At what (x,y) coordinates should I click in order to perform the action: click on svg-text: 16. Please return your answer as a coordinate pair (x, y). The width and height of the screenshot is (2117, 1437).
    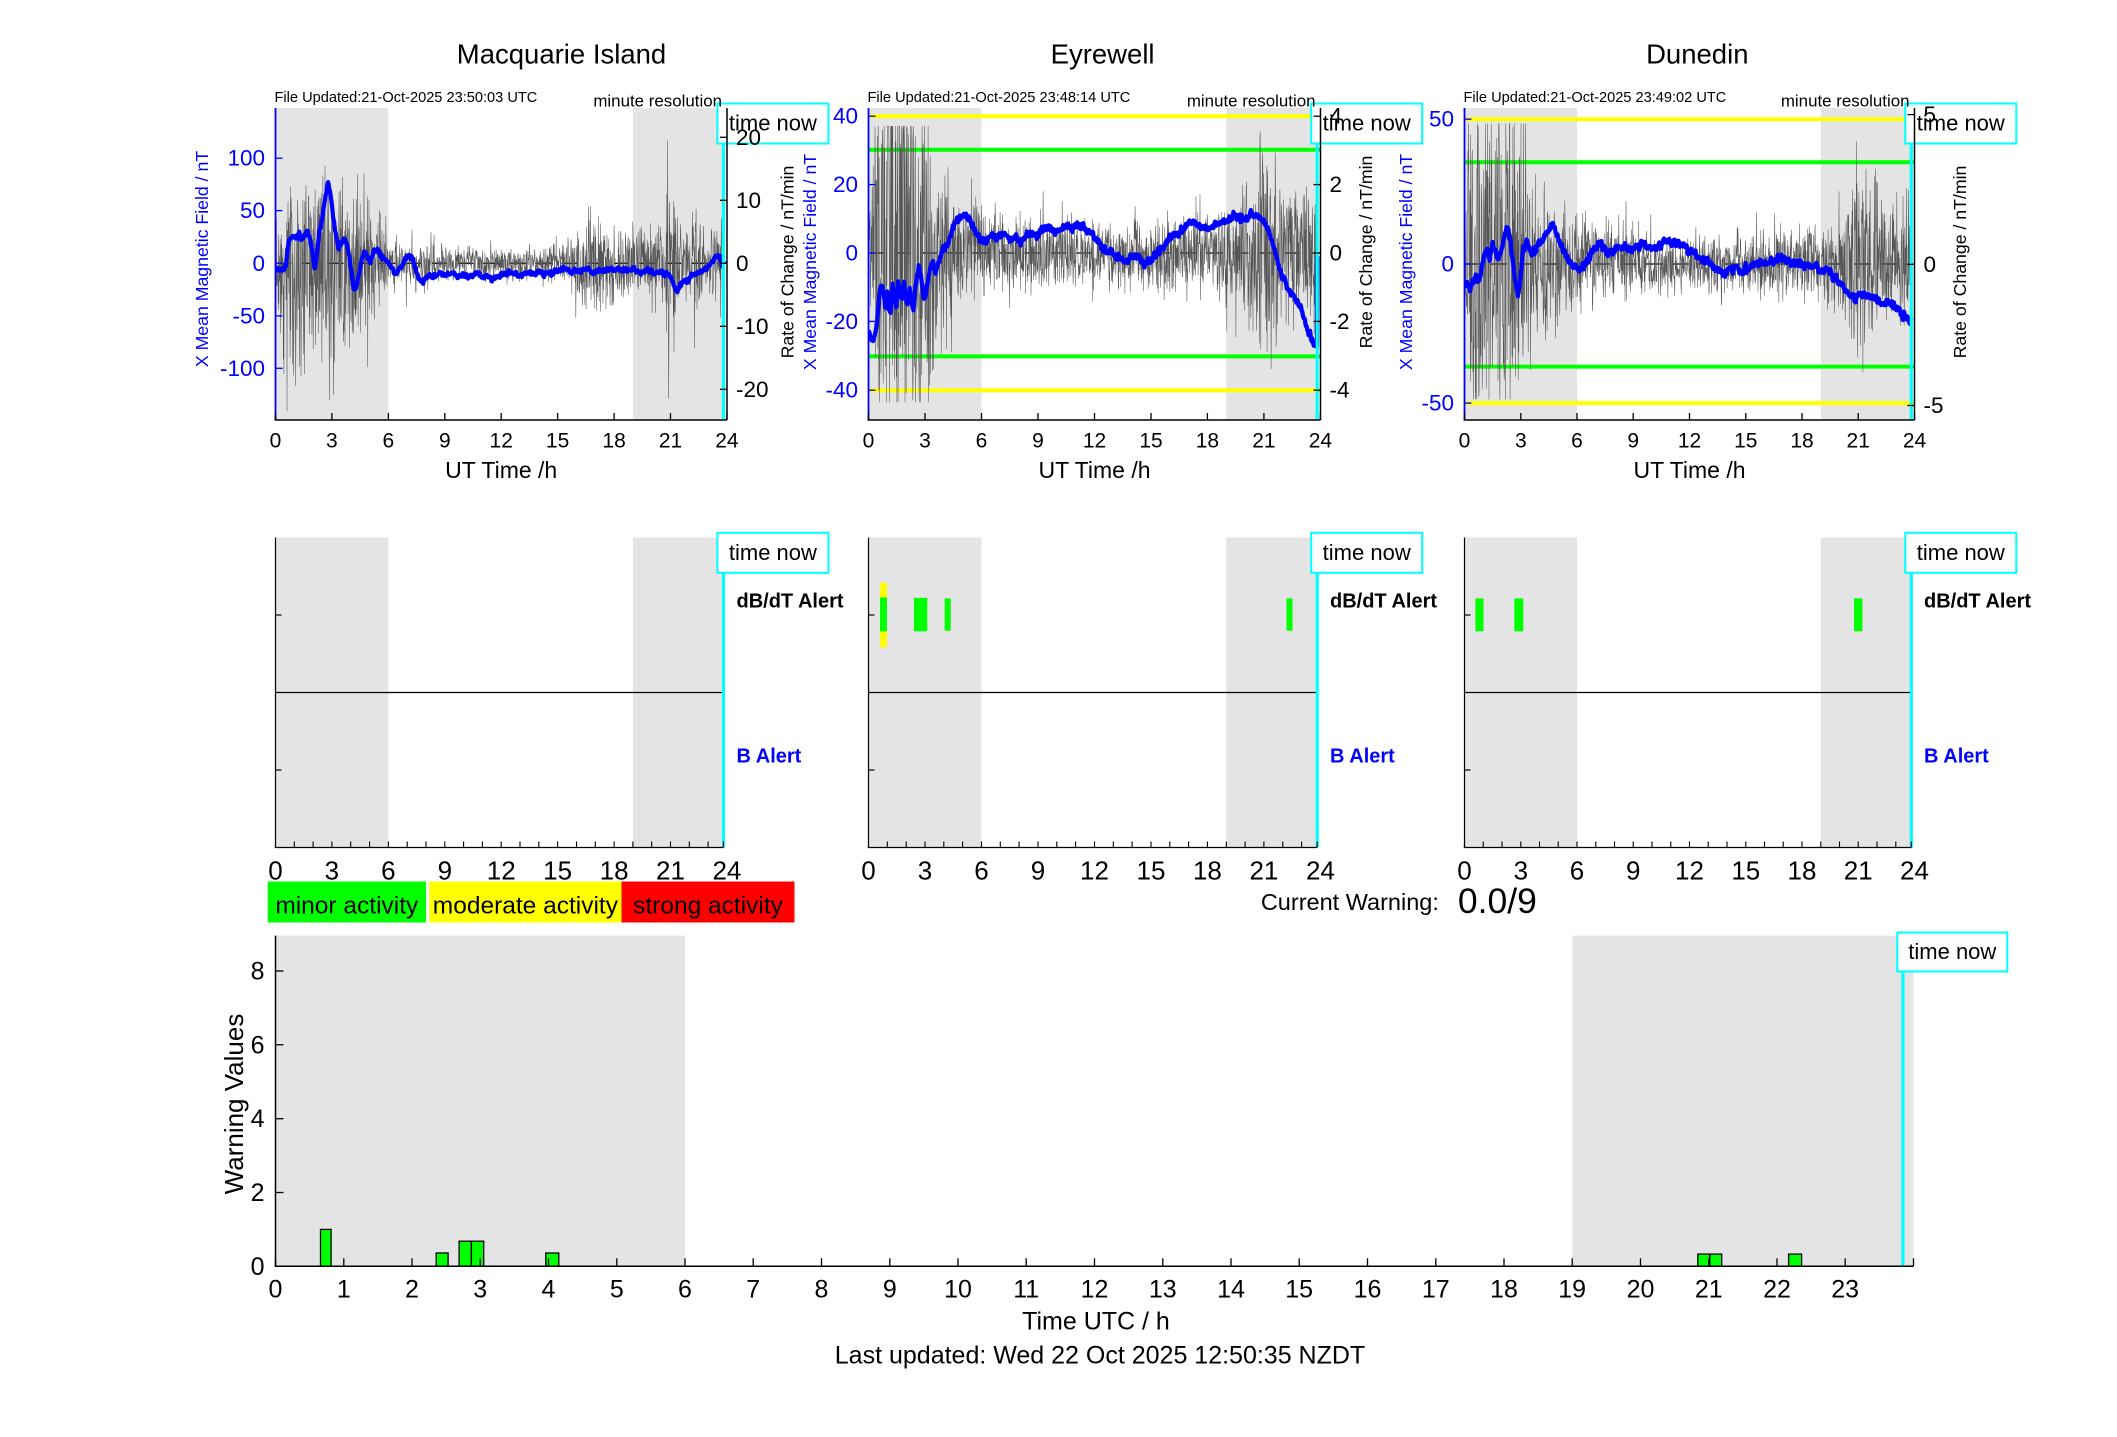
    Looking at the image, I should click on (1368, 1290).